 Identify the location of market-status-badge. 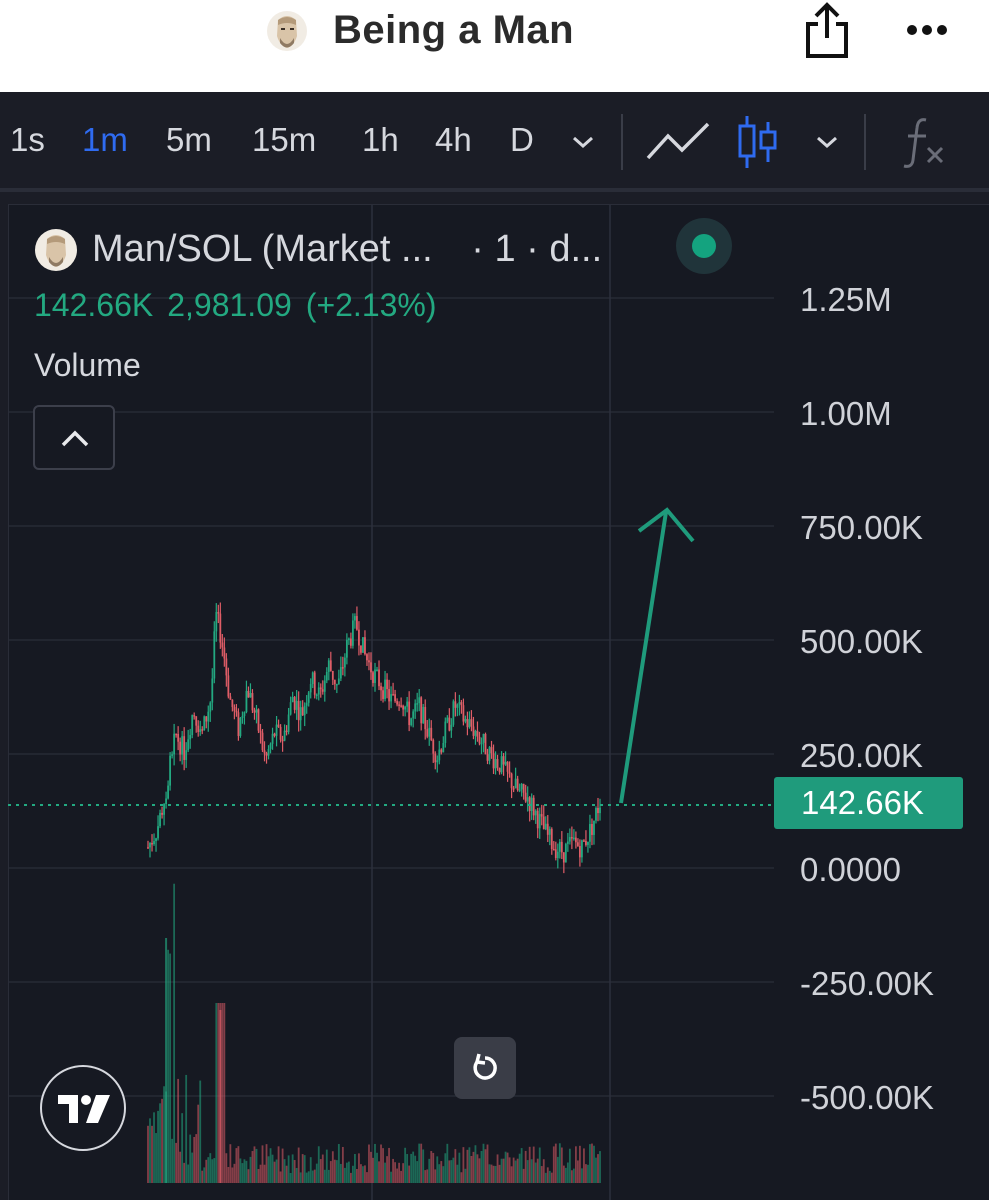
(704, 246).